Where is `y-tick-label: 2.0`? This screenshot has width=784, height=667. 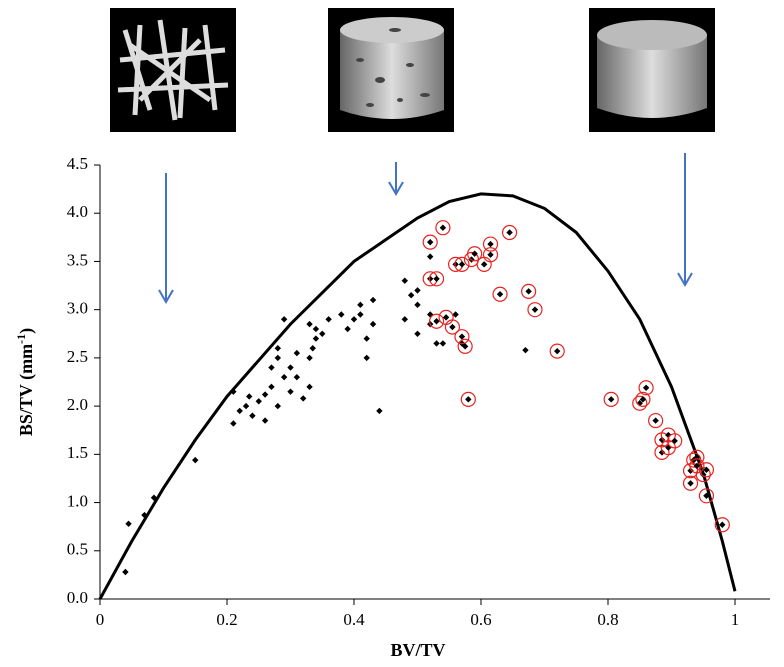 y-tick-label: 2.0 is located at coordinates (77, 404).